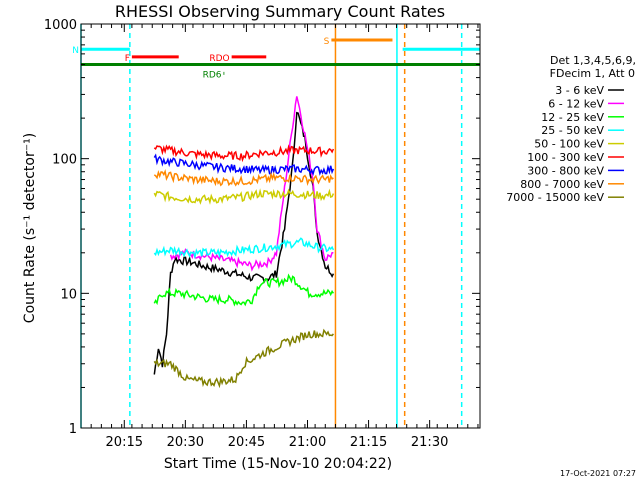  Describe the element at coordinates (569, 144) in the screenshot. I see `legend-label: 50 - 100 keV` at that location.